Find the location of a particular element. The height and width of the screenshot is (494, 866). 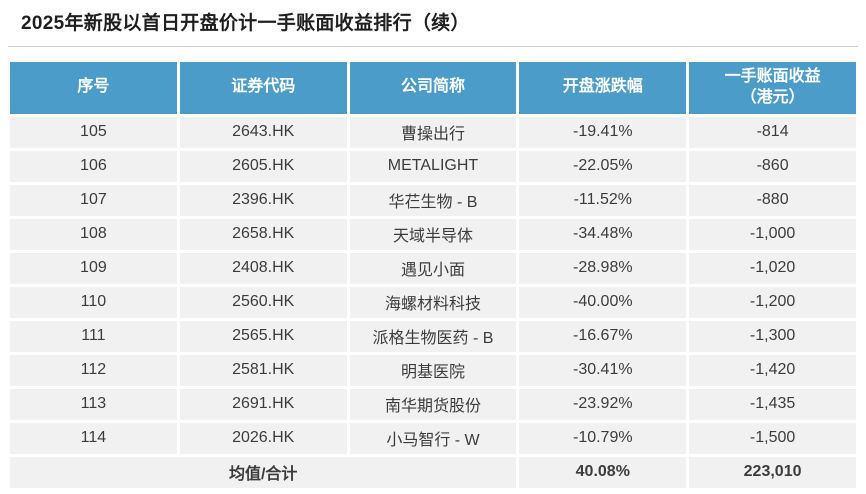

cell-rank: 112 is located at coordinates (93, 370).